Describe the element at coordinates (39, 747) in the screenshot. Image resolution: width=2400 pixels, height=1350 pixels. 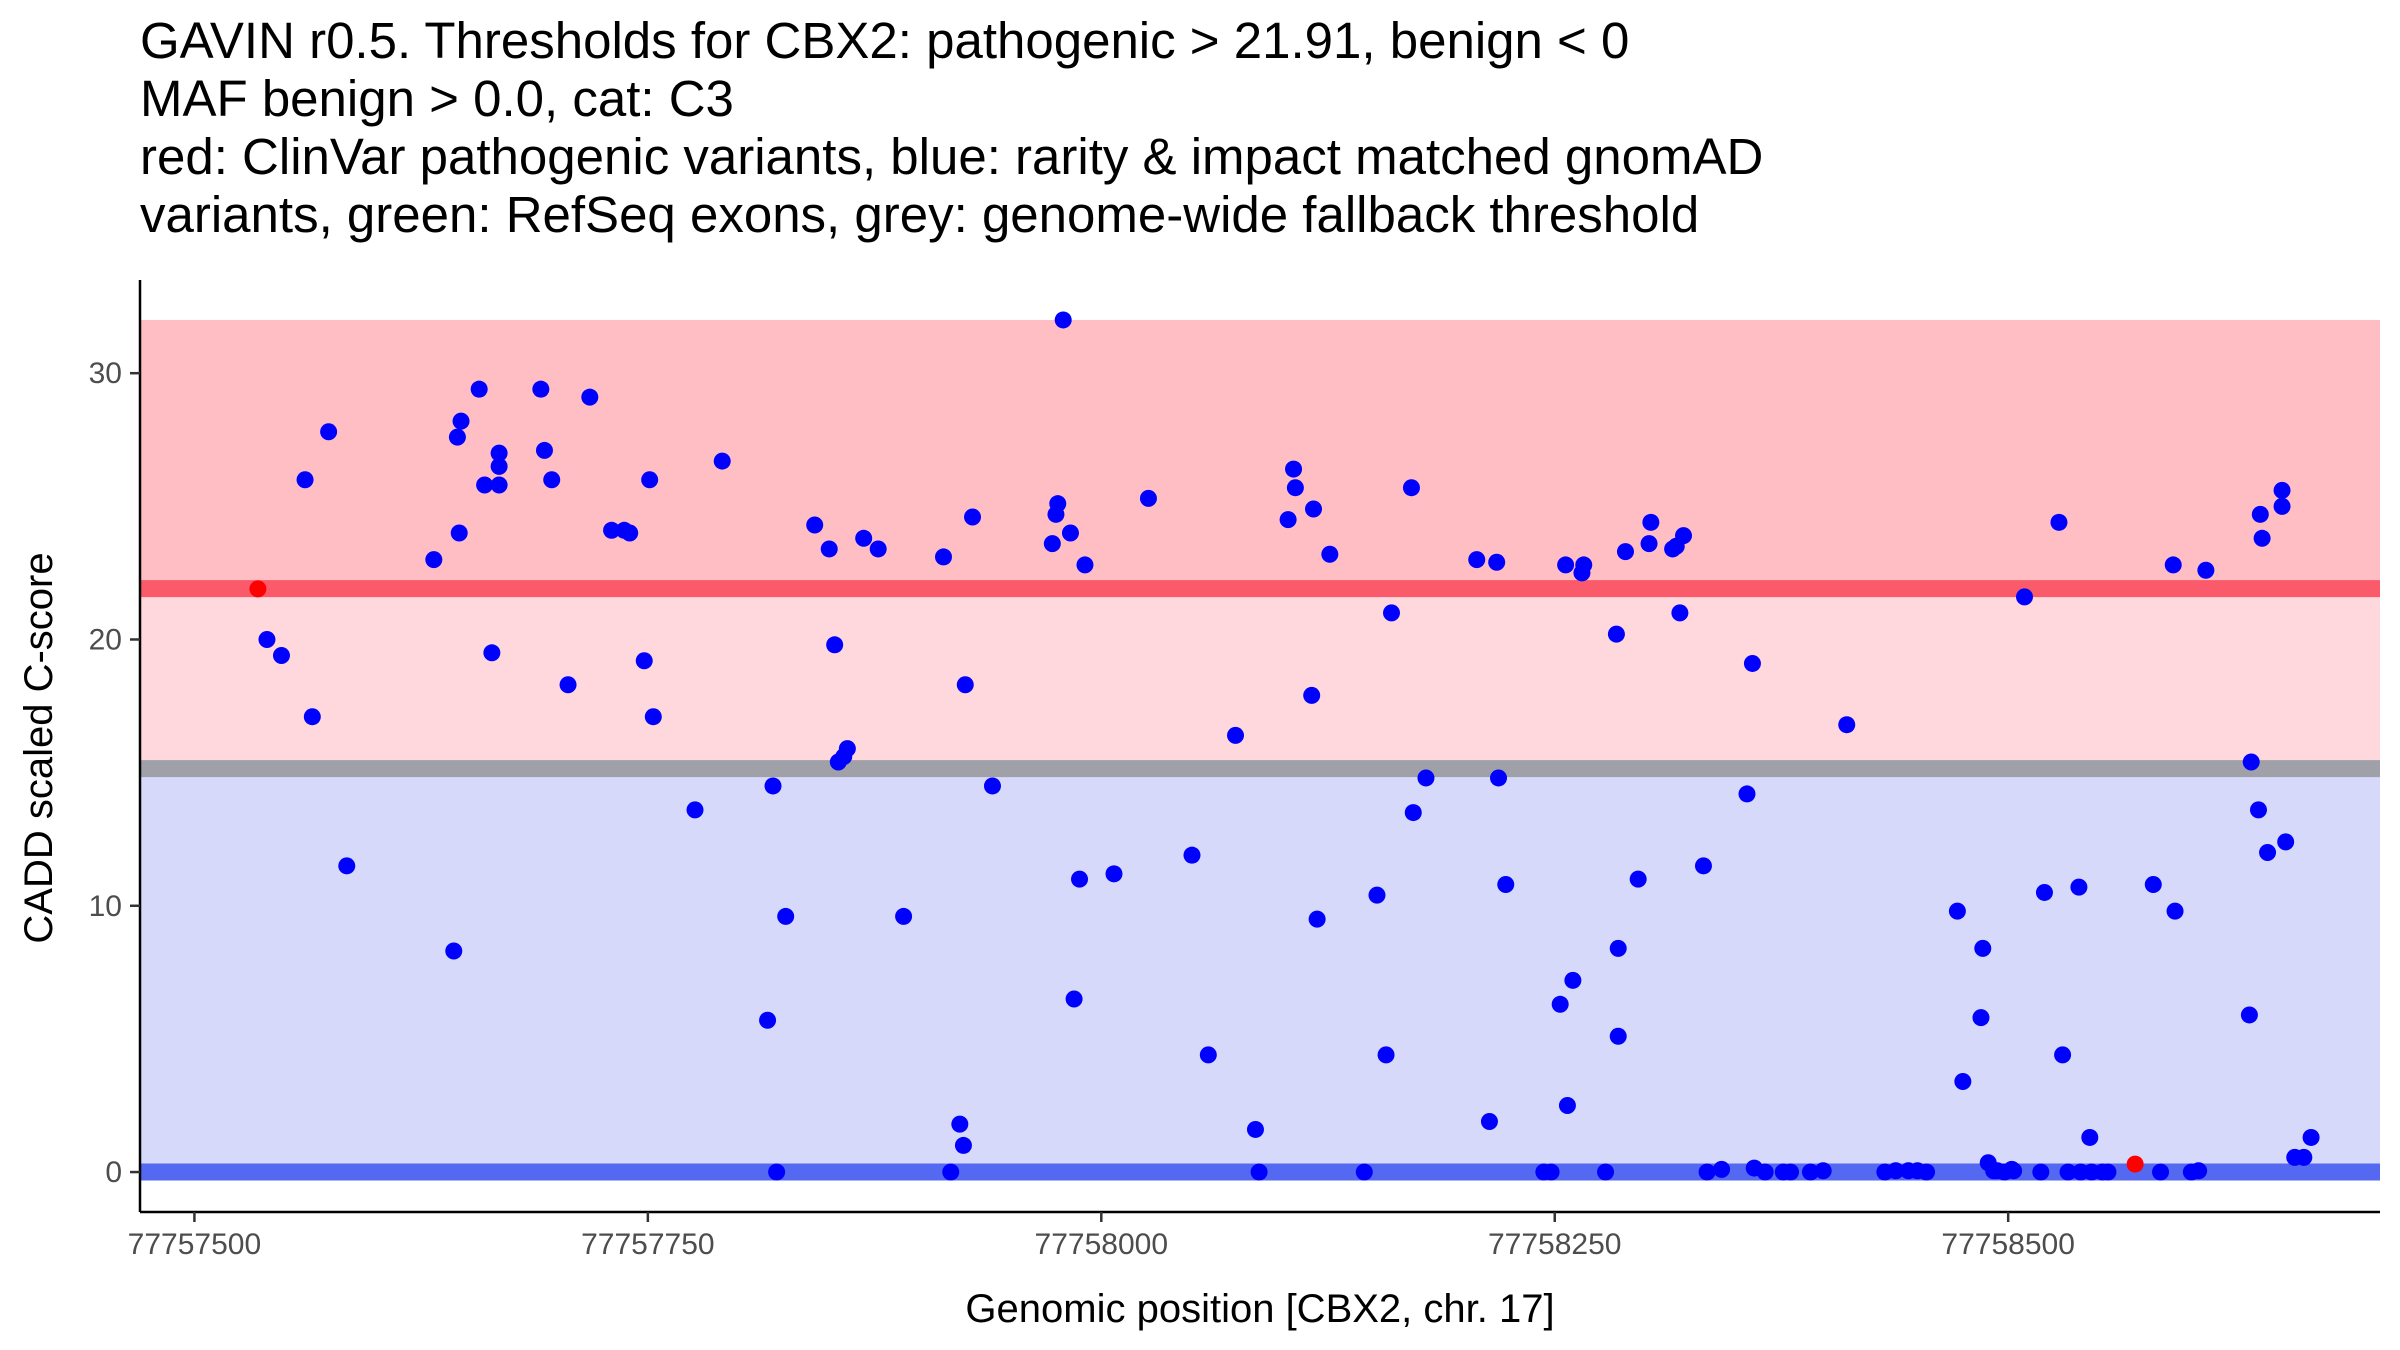
I see `y-axis-title: CADD scaled C-score` at that location.